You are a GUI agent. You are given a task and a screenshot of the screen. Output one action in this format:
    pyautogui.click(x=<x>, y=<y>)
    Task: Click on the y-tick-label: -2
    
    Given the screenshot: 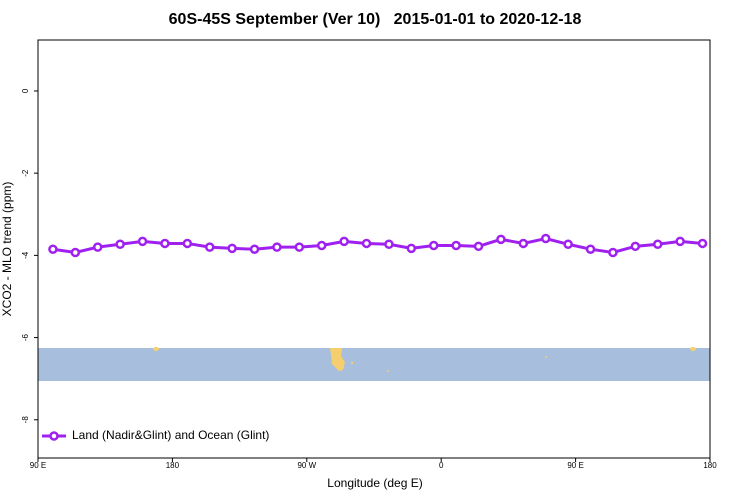 What is the action you would take?
    pyautogui.click(x=25, y=173)
    